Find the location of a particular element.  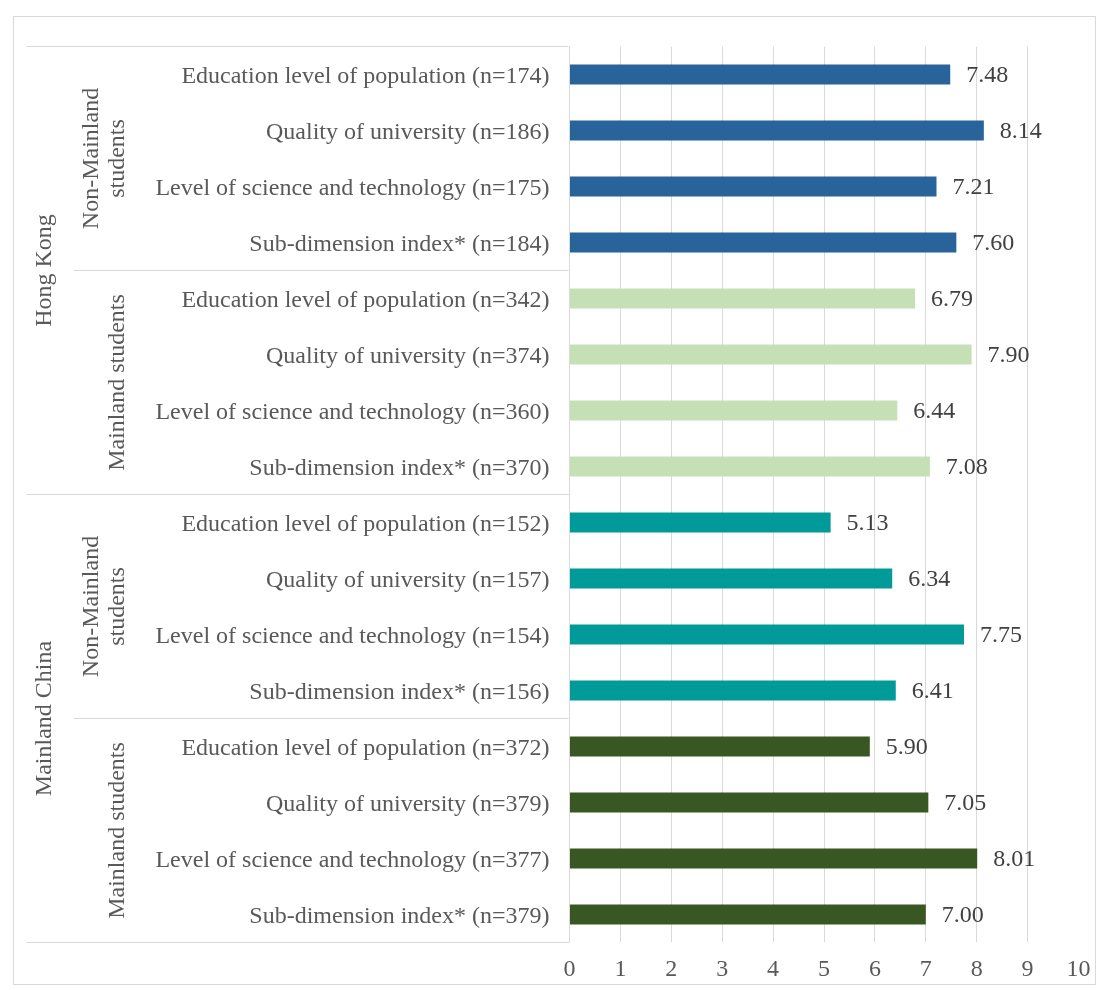

y-tick-label: Education level of population (n=174) is located at coordinates (365, 74).